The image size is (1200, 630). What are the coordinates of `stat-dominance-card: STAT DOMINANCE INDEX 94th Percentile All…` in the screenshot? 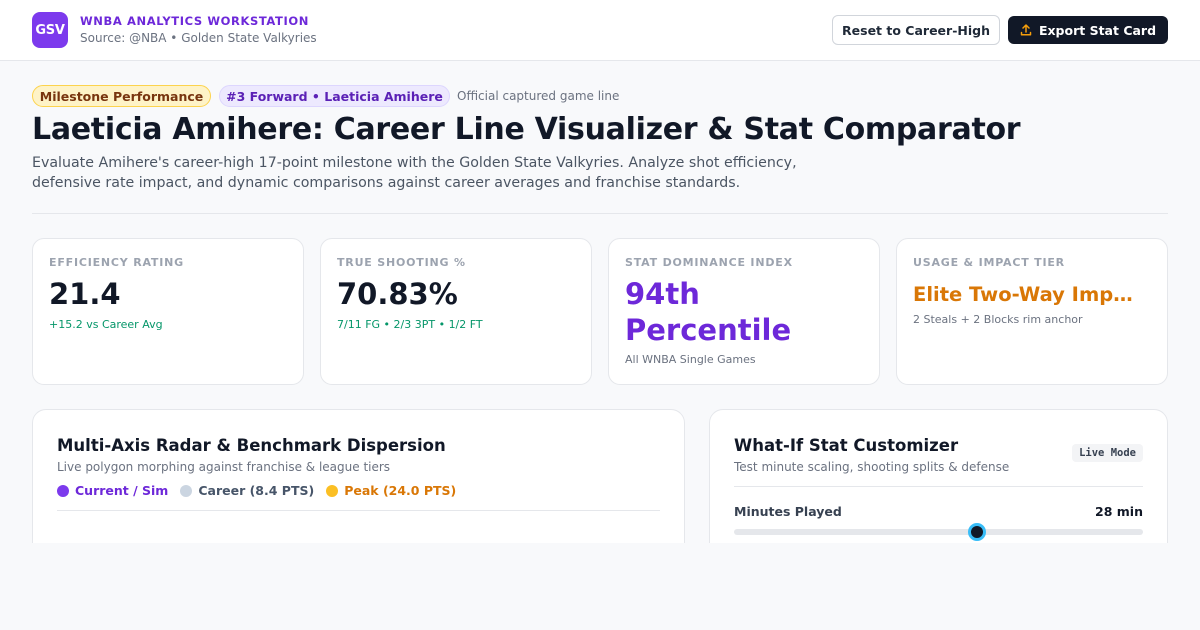 It's located at (744, 311).